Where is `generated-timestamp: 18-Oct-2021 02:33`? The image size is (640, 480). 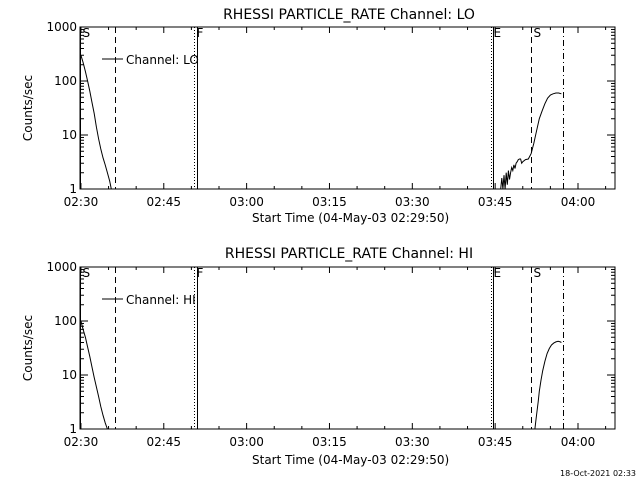 generated-timestamp: 18-Oct-2021 02:33 is located at coordinates (598, 473).